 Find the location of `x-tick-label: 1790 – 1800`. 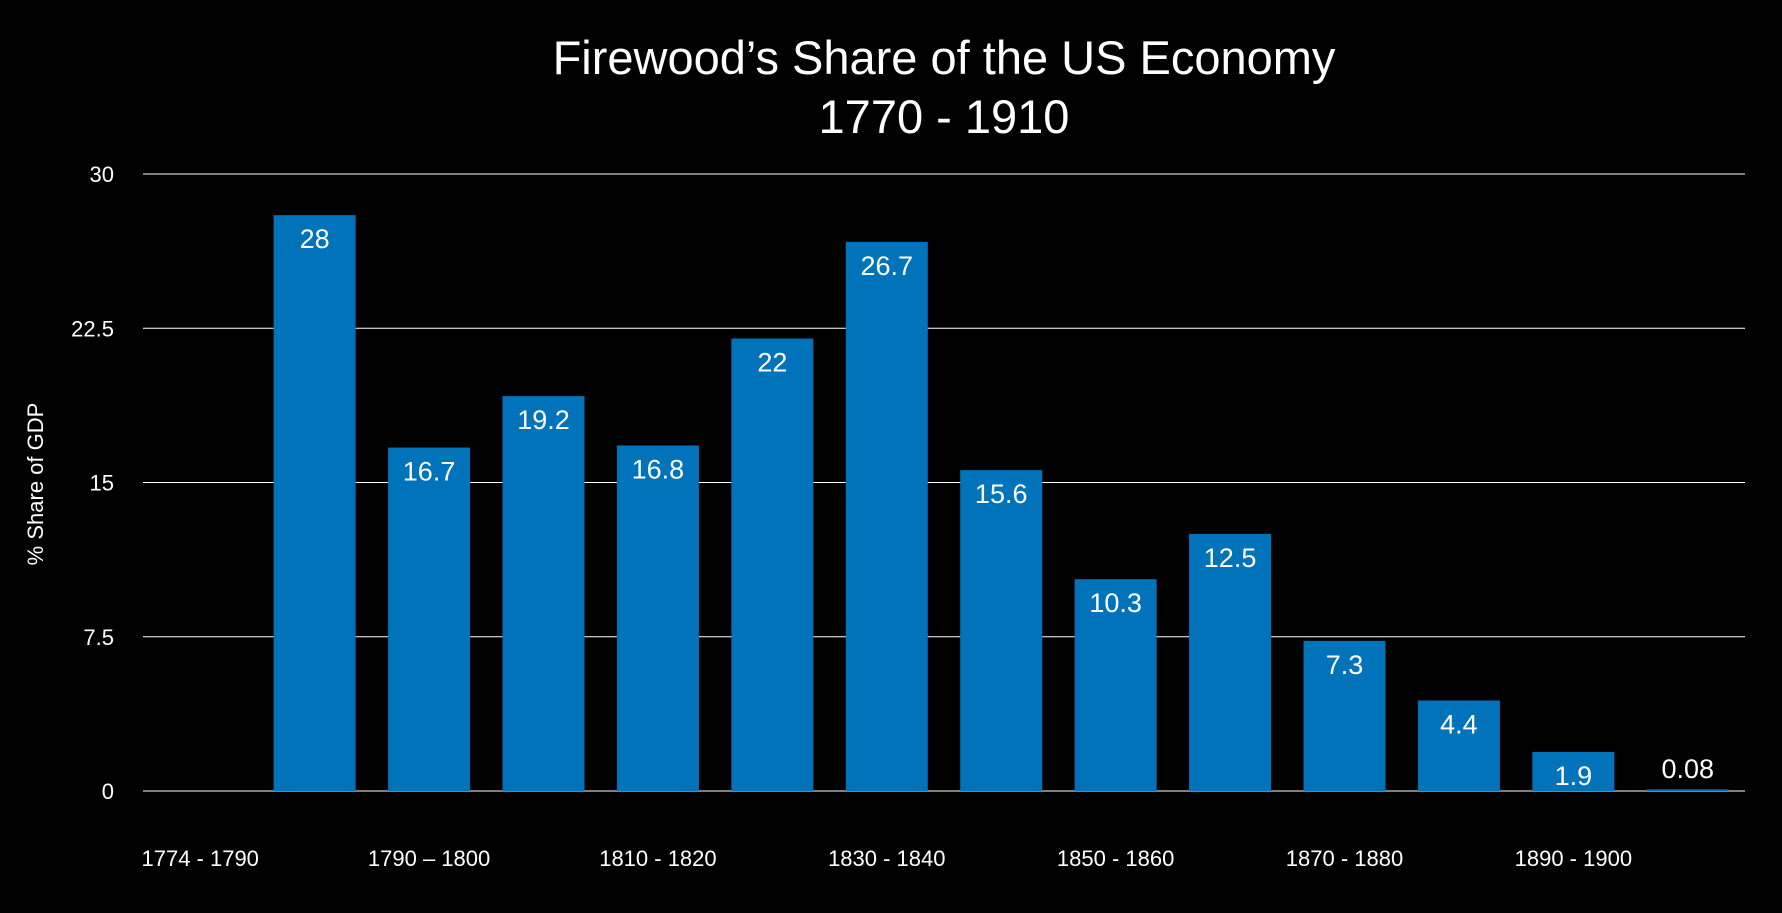

x-tick-label: 1790 – 1800 is located at coordinates (429, 858).